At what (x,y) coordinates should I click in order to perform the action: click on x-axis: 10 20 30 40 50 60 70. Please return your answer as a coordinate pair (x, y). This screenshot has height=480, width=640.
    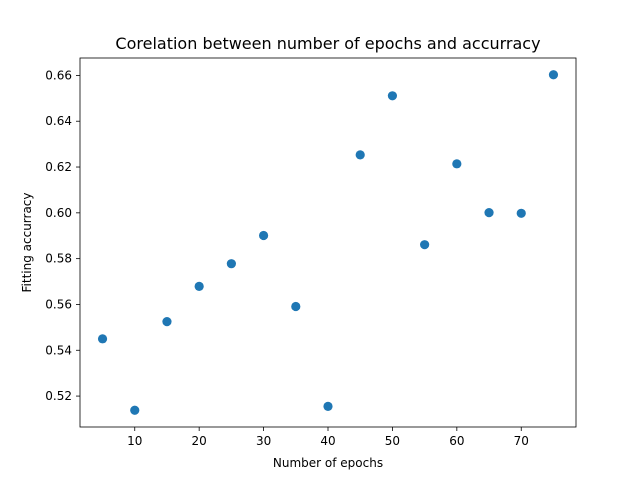
    Looking at the image, I should click on (328, 437).